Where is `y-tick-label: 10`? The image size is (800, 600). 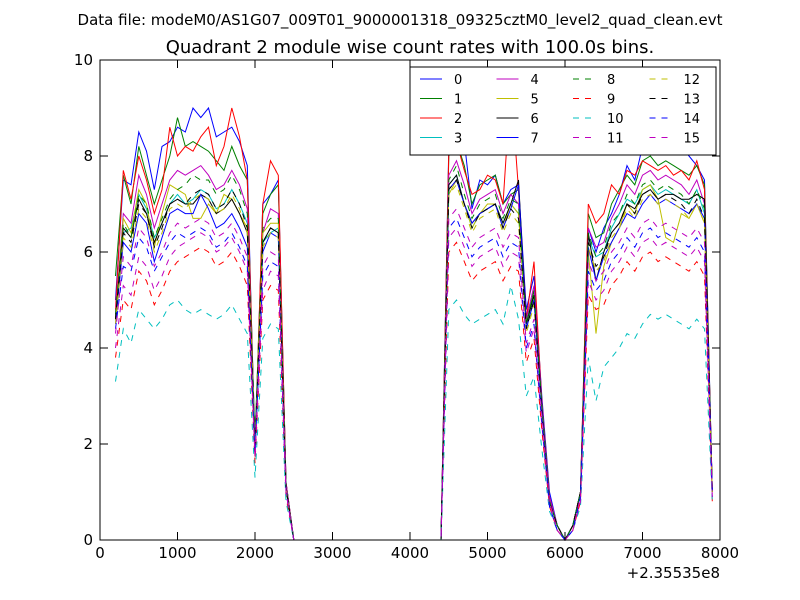
y-tick-label: 10 is located at coordinates (83, 60).